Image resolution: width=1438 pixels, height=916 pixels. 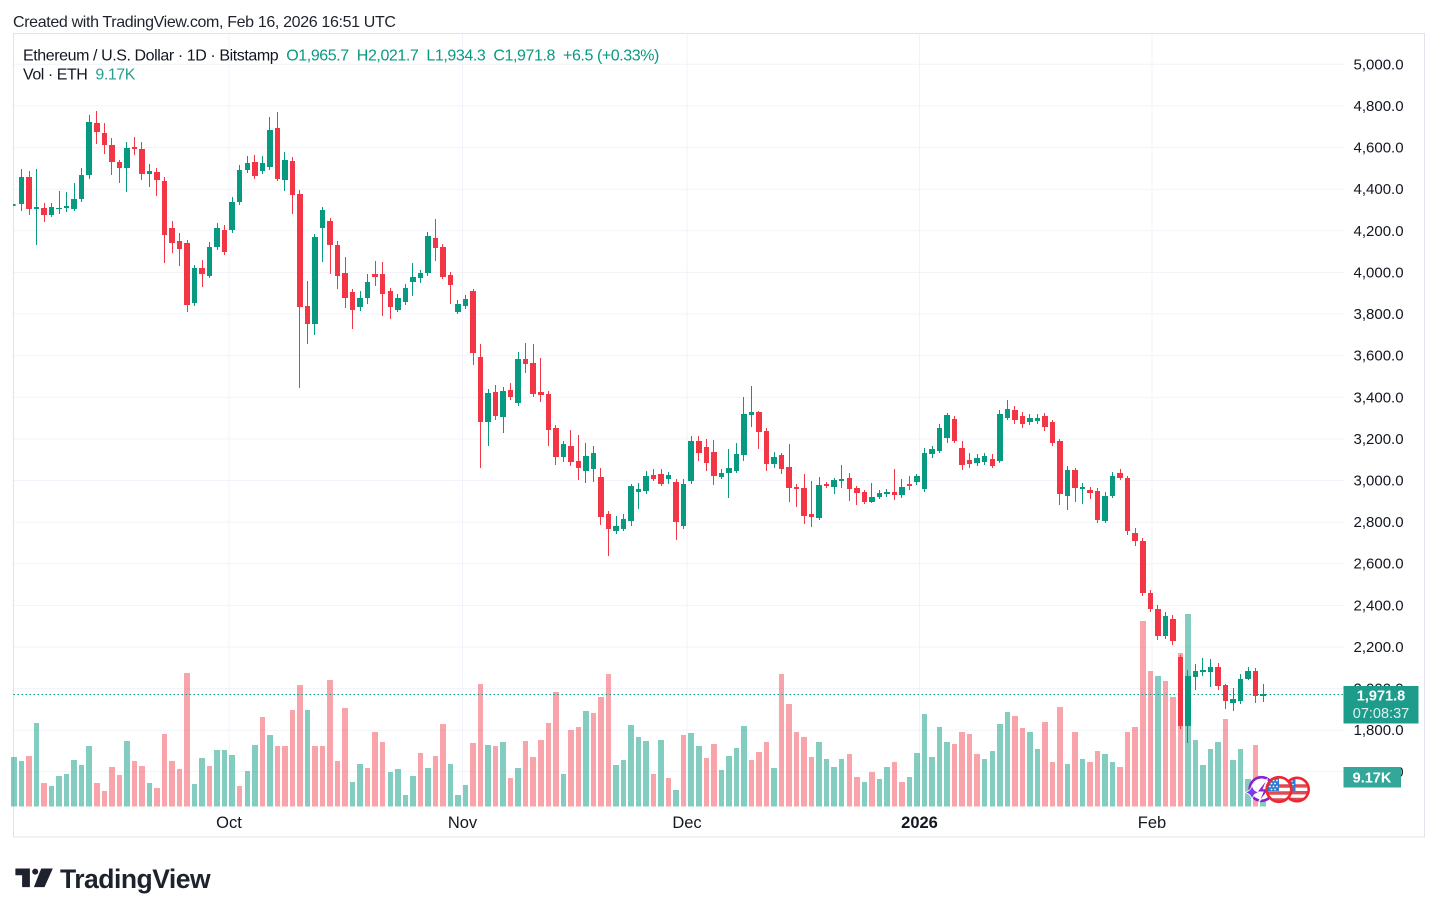 What do you see at coordinates (1379, 356) in the screenshot?
I see `svg-text: 3,600.0` at bounding box center [1379, 356].